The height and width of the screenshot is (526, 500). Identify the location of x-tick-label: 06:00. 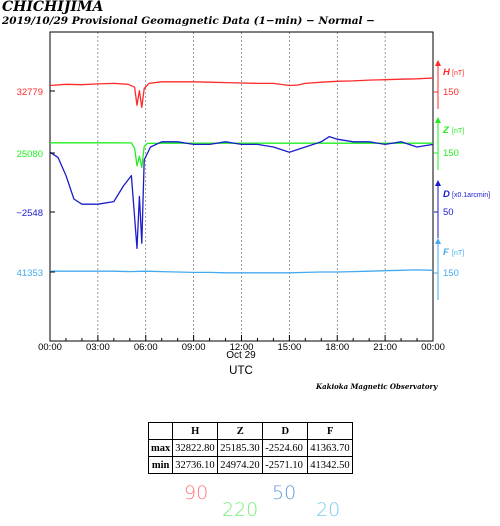
(146, 347).